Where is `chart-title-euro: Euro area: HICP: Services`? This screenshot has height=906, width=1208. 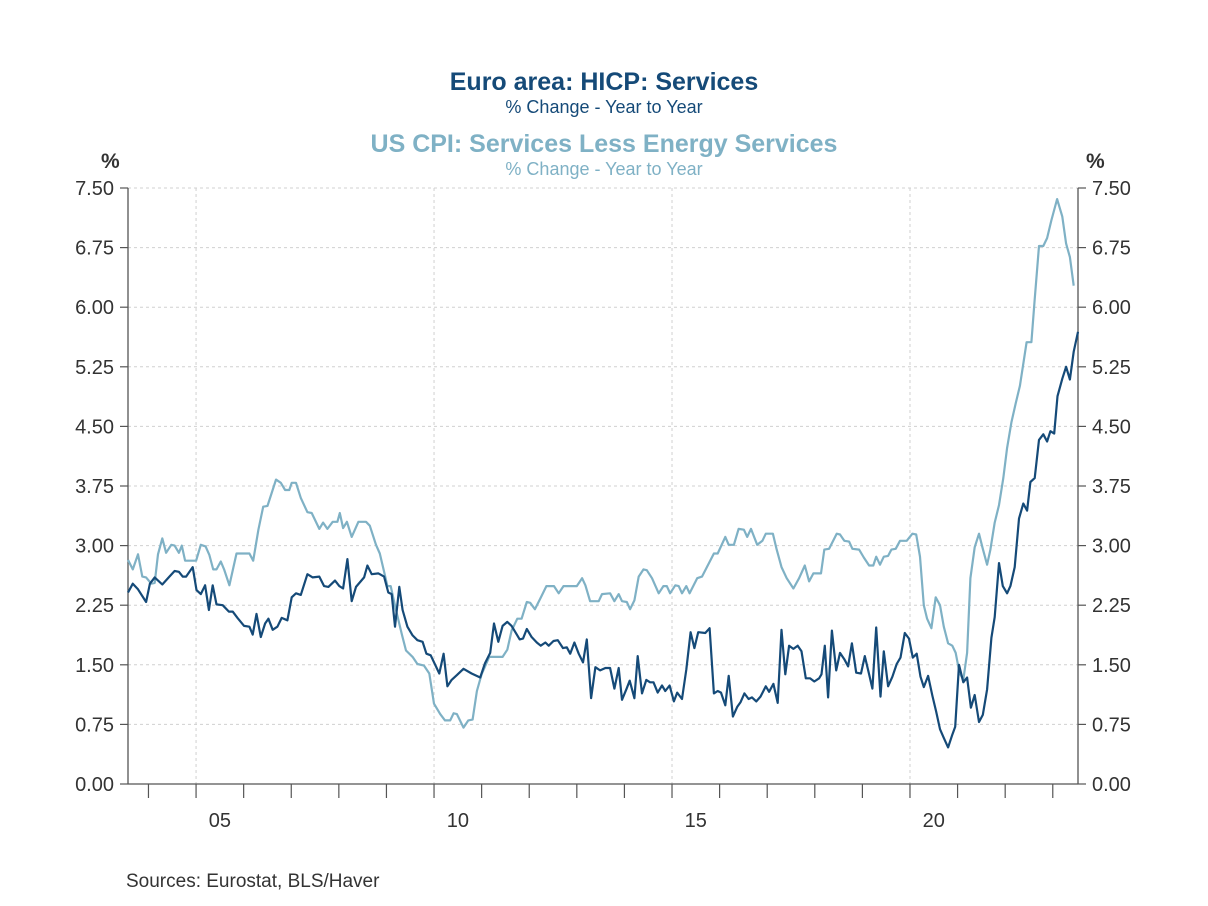 chart-title-euro: Euro area: HICP: Services is located at coordinates (604, 82).